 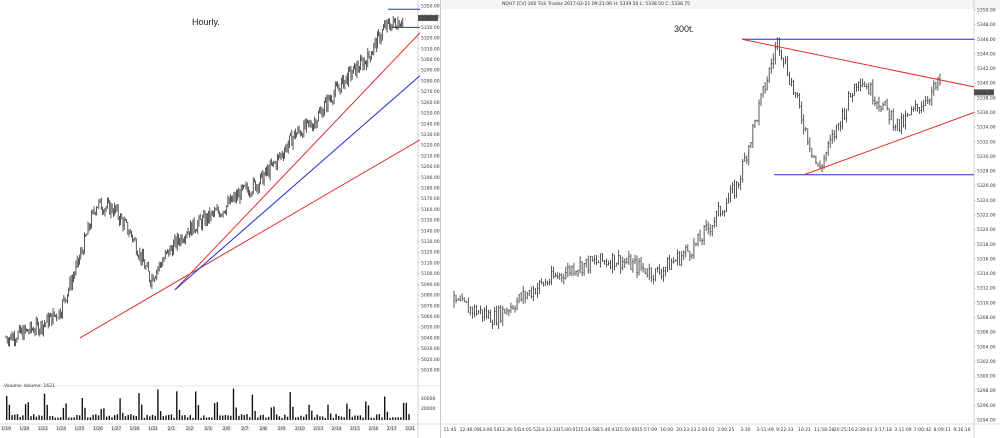 I want to click on price-tick-label: 5342.00, so click(x=986, y=69).